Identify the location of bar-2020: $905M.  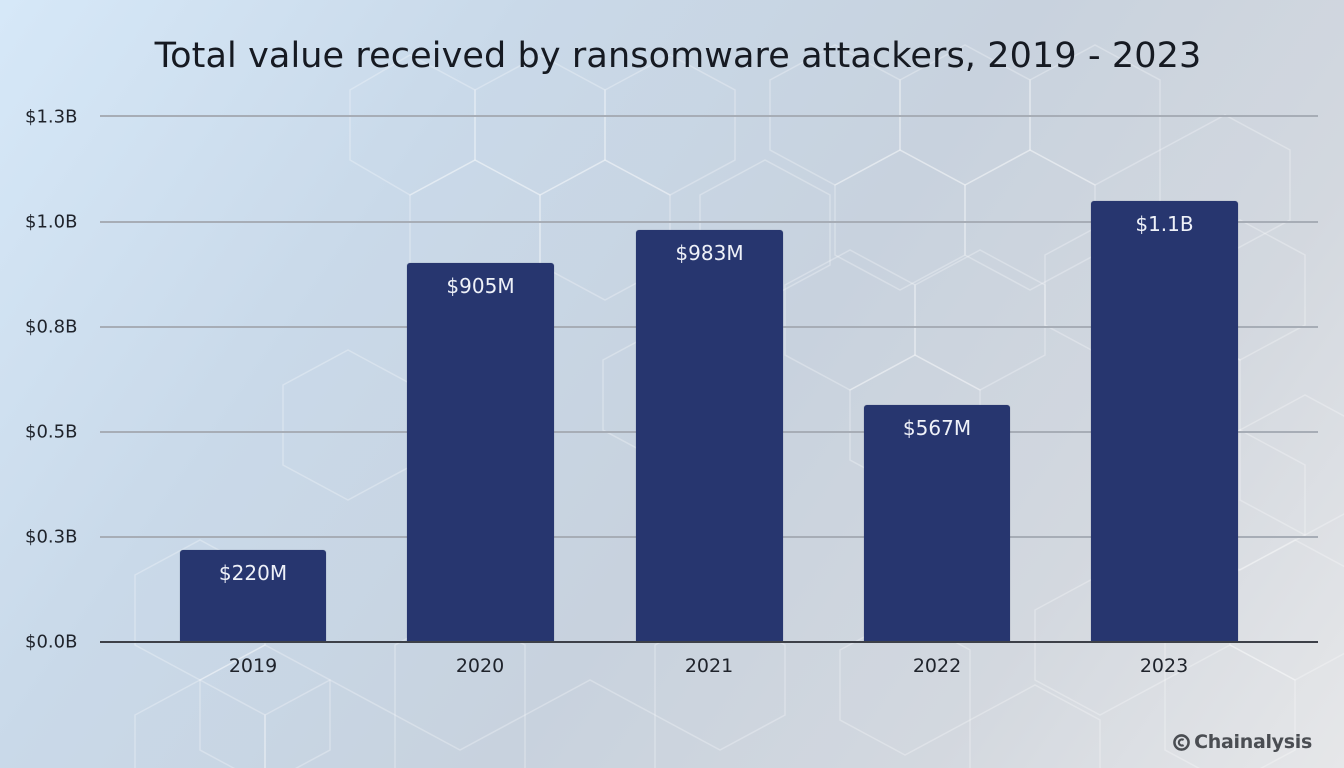
(480, 452).